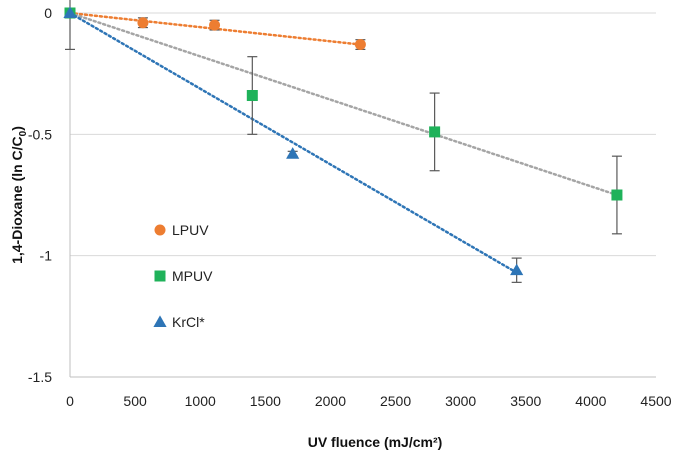 The image size is (685, 460). I want to click on x-tick-label: 3500, so click(525, 401).